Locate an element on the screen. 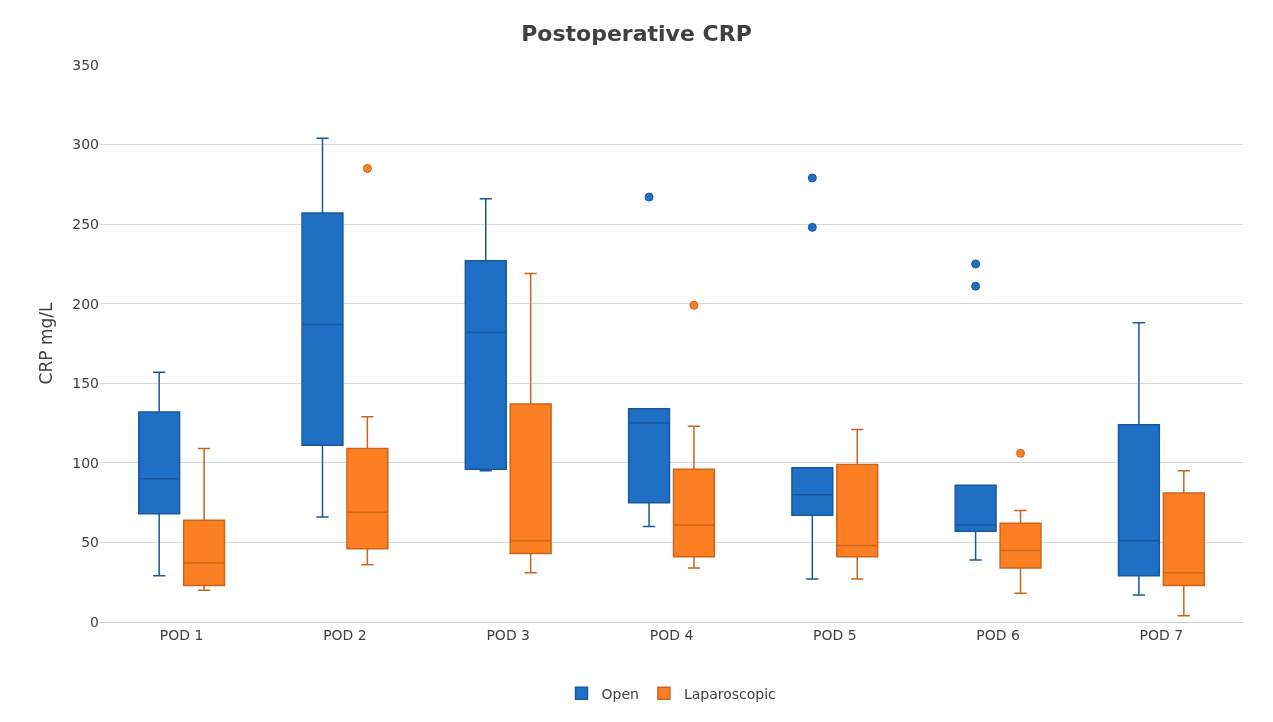 The width and height of the screenshot is (1273, 722). x-tick-label: POD 2 is located at coordinates (345, 634).